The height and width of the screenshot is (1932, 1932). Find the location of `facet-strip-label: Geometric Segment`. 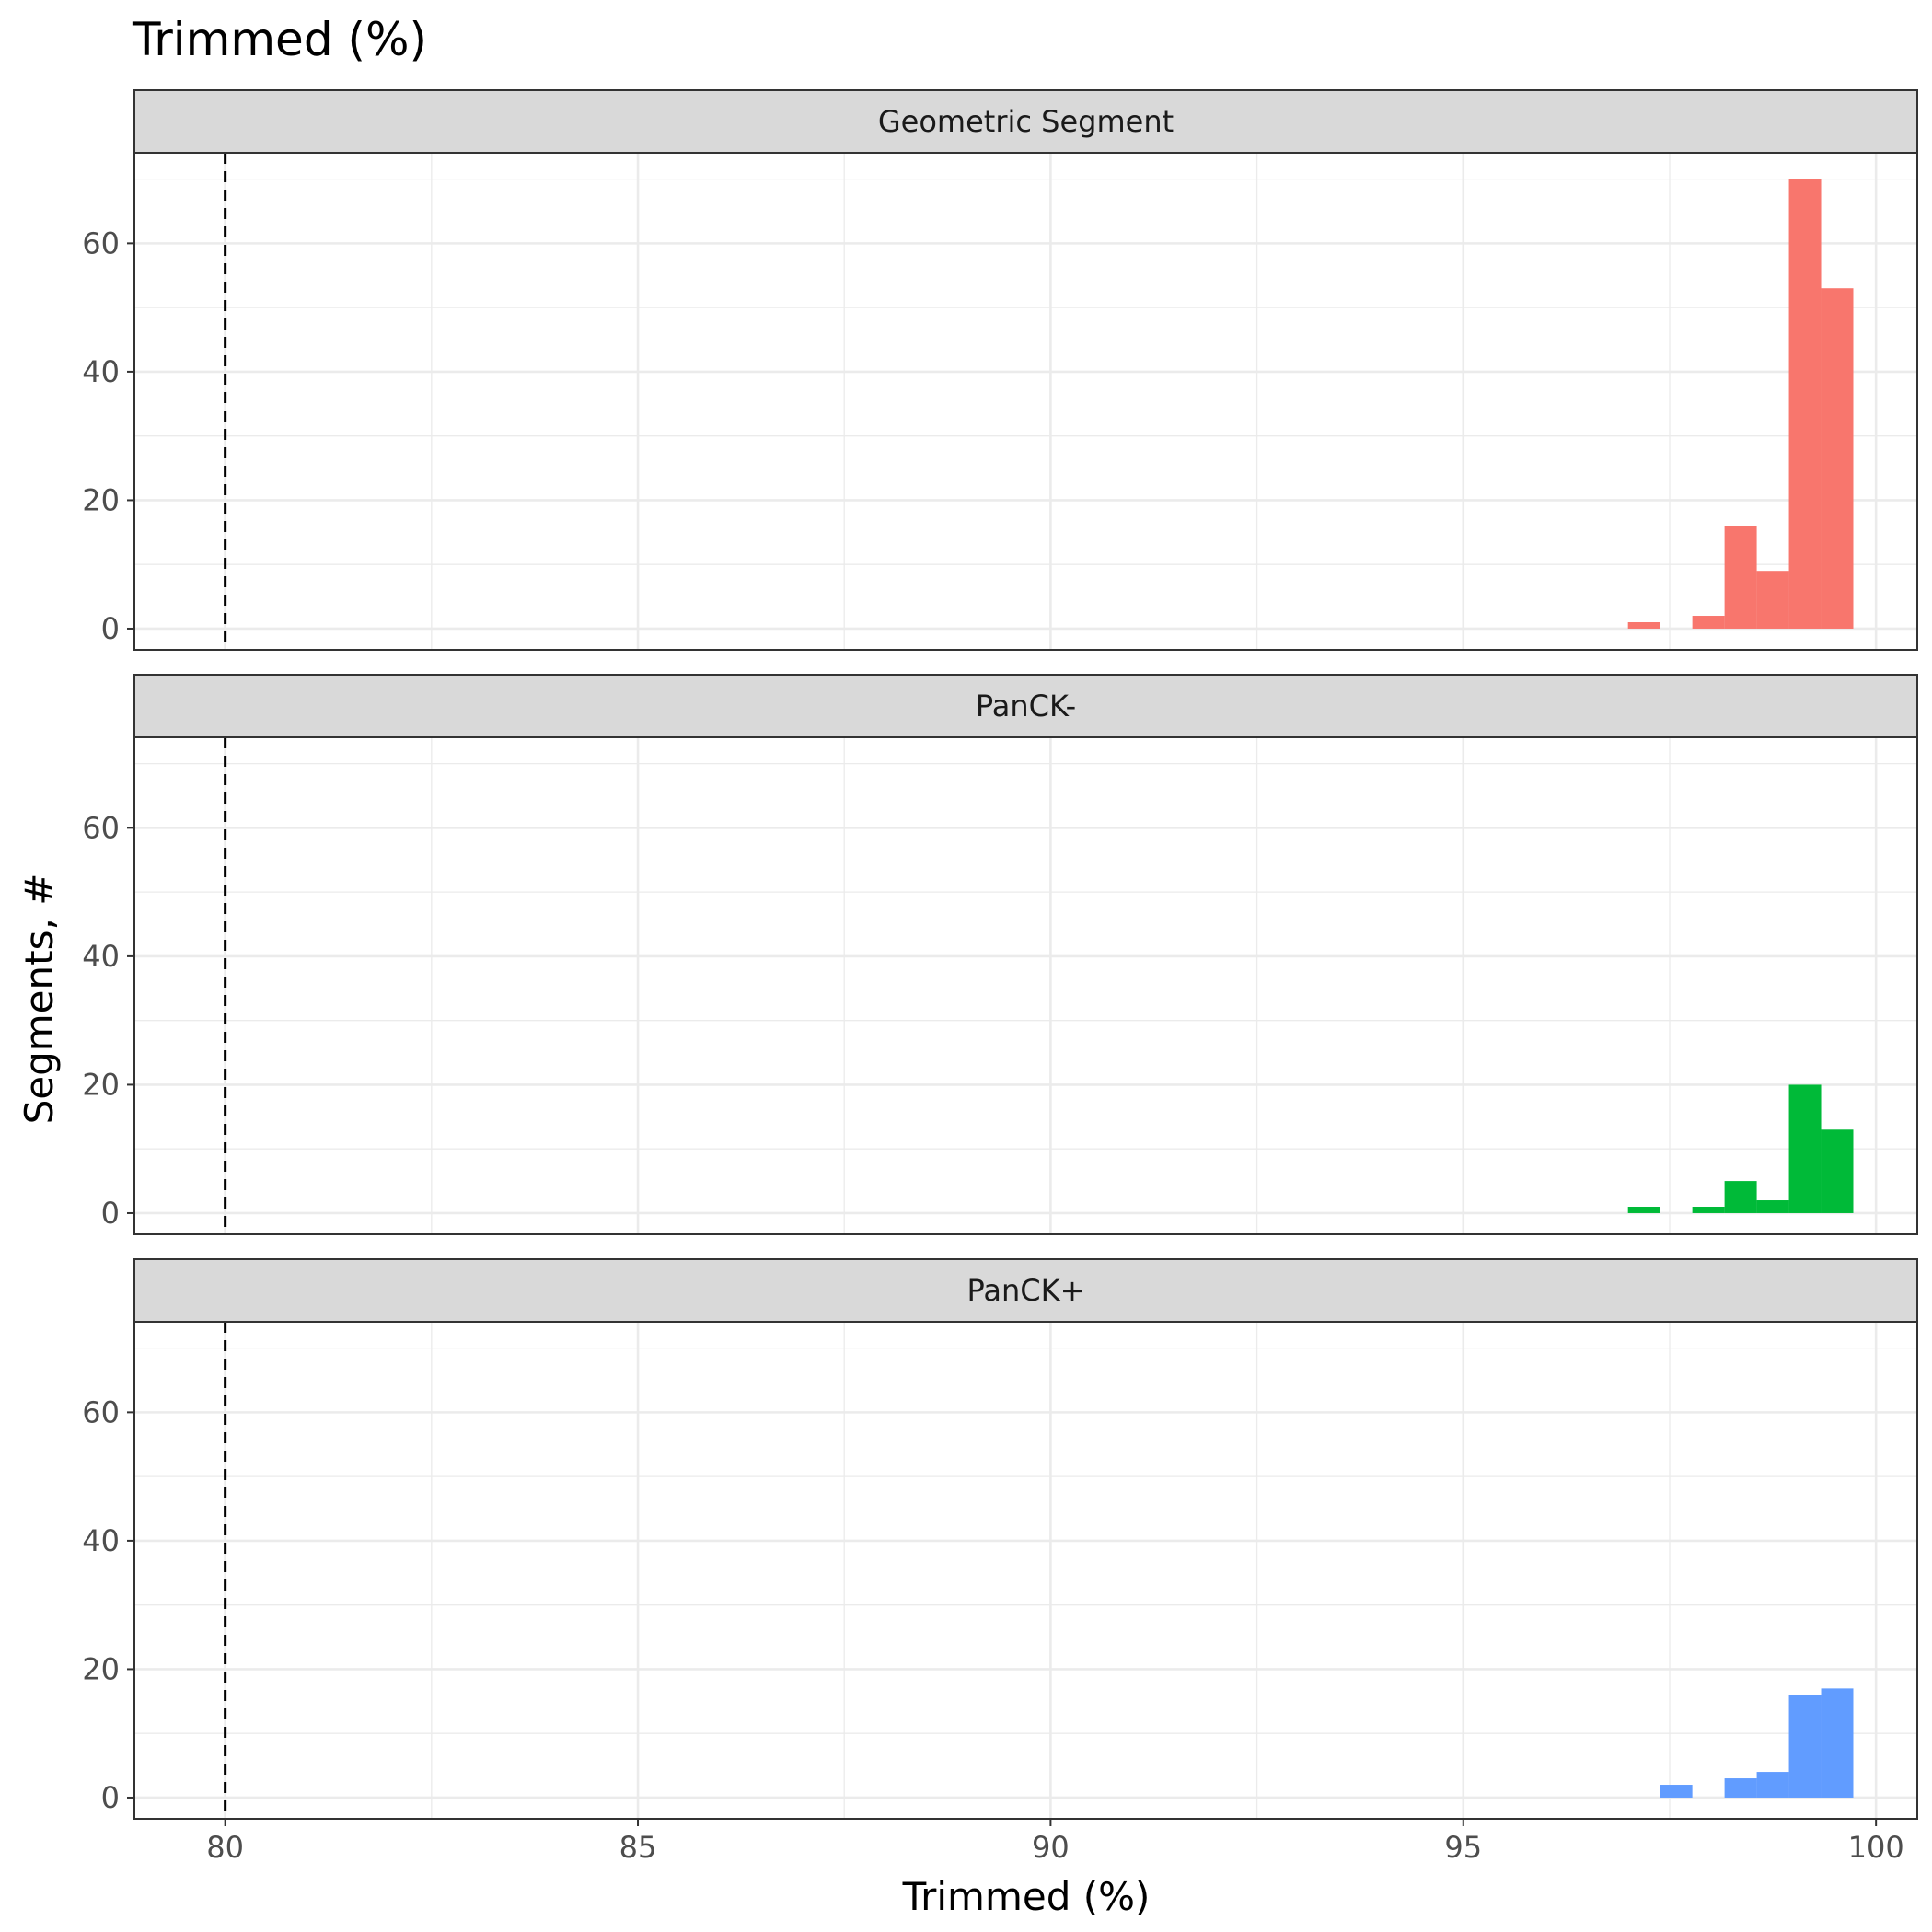

facet-strip-label: Geometric Segment is located at coordinates (1026, 122).